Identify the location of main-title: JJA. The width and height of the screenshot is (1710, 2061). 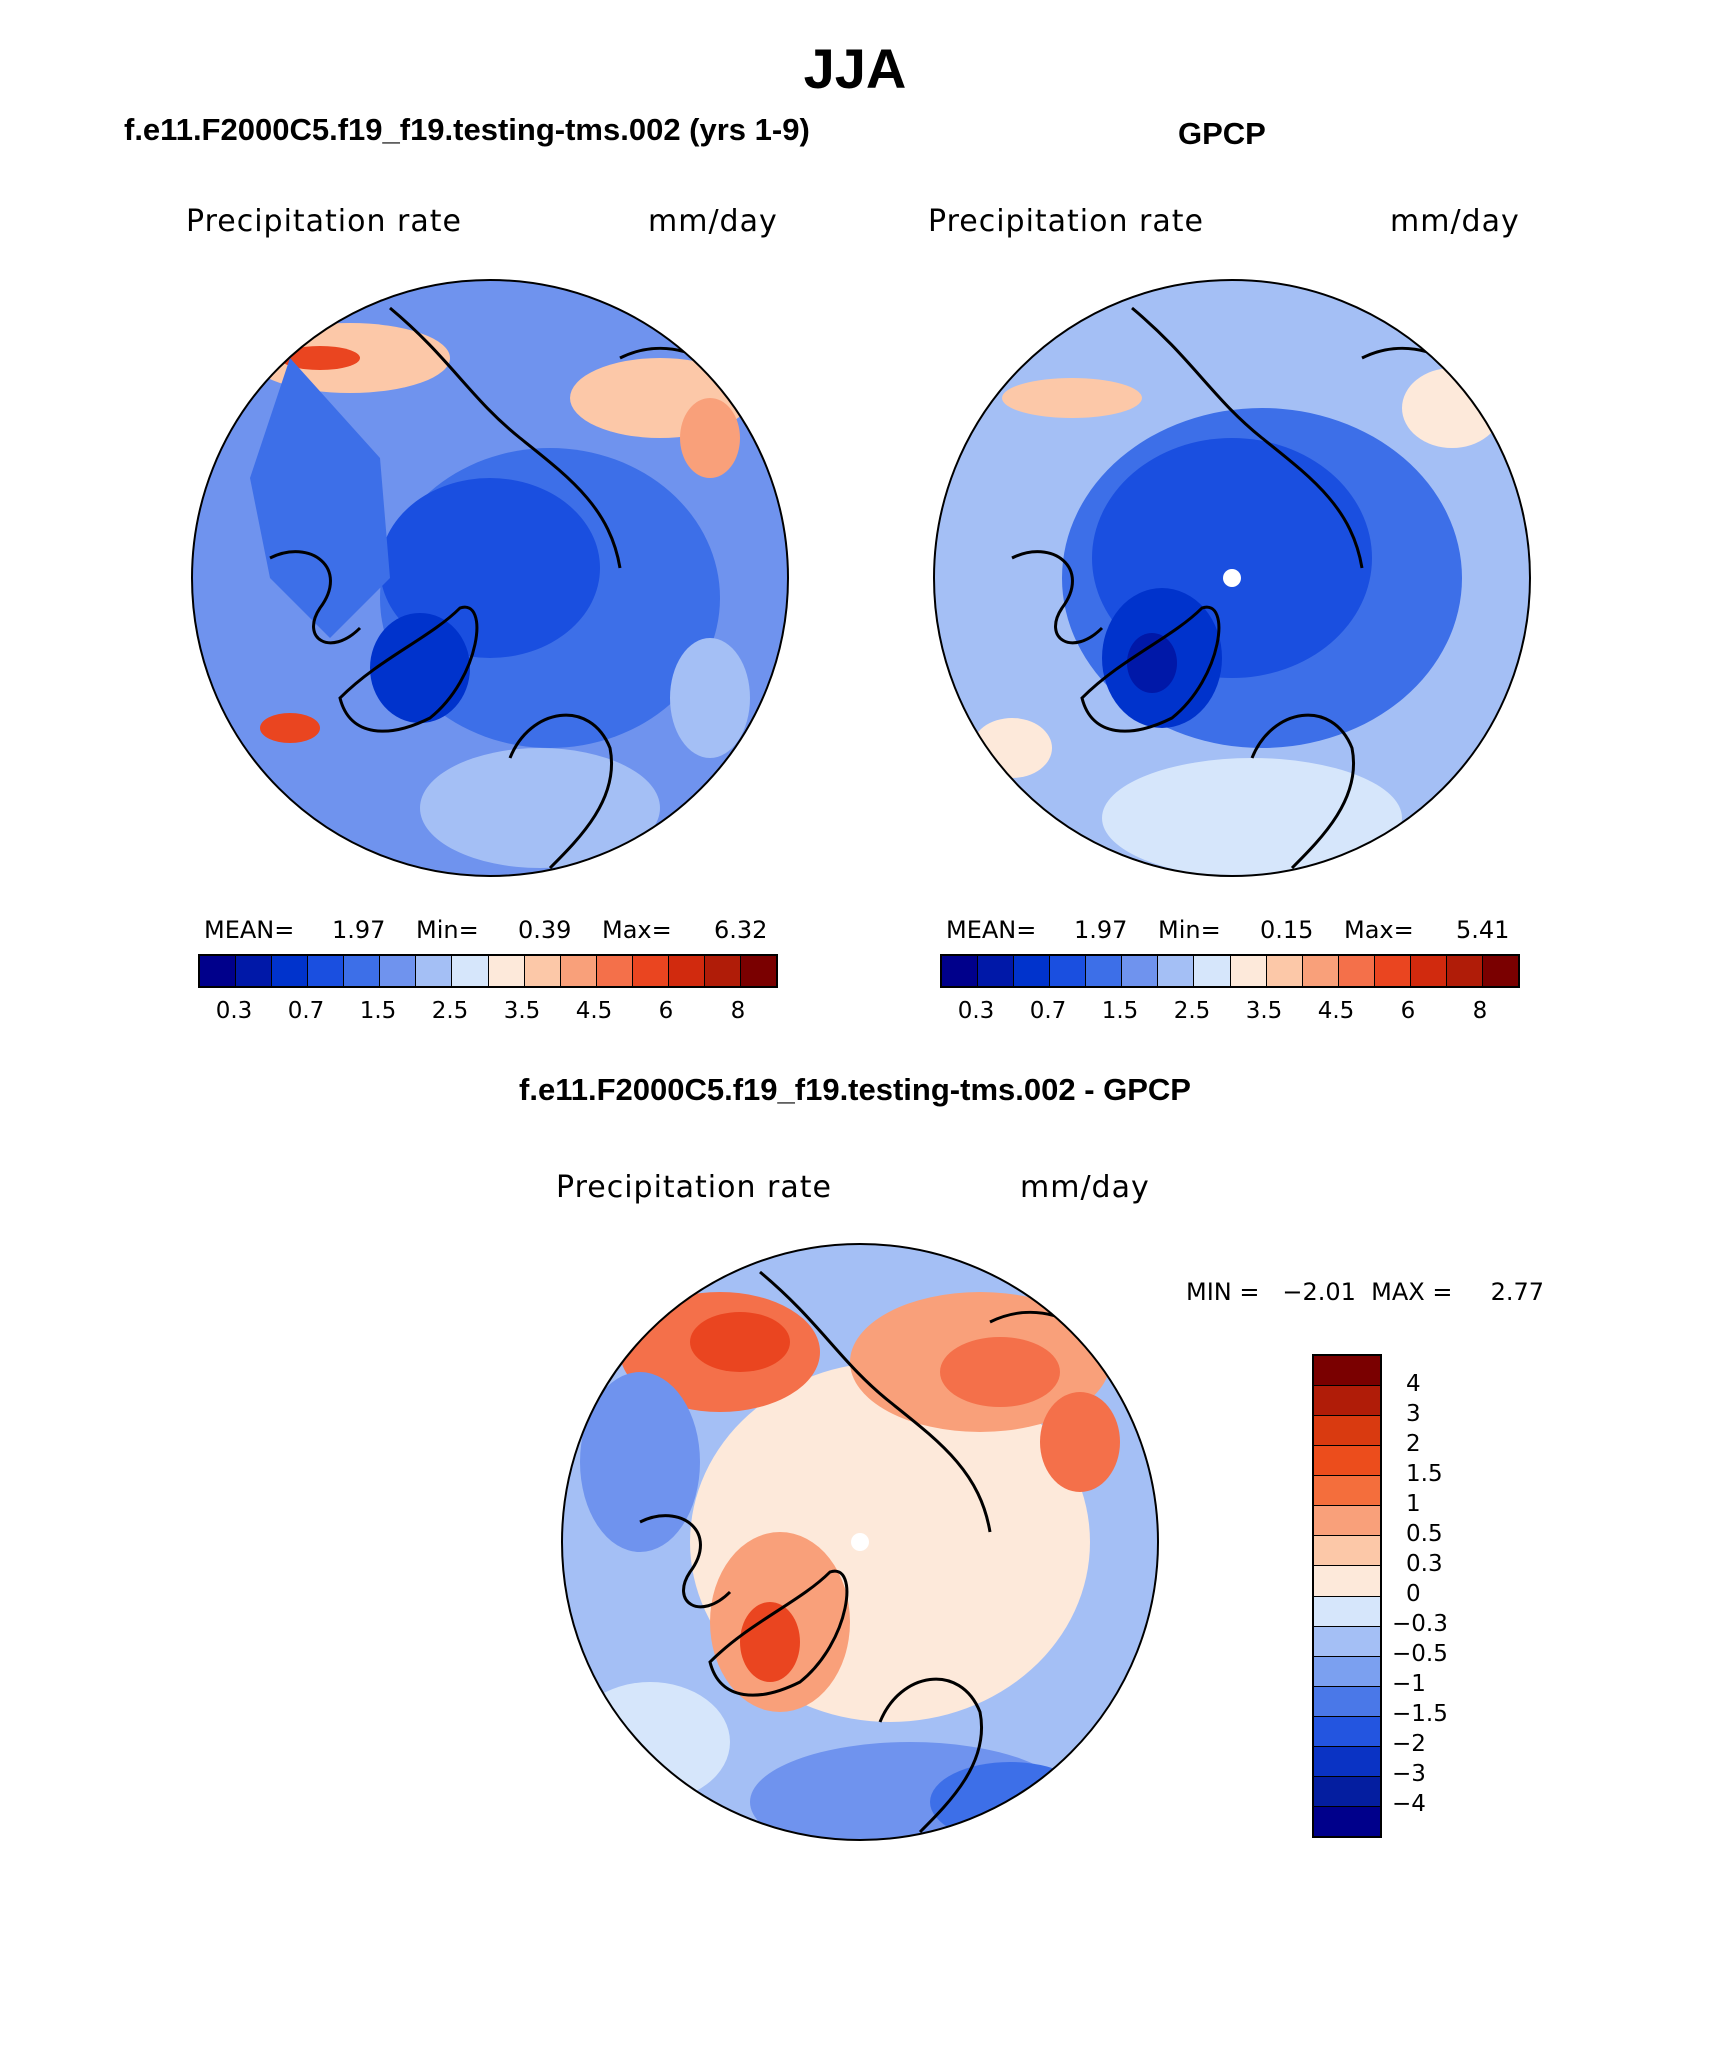
(855, 68).